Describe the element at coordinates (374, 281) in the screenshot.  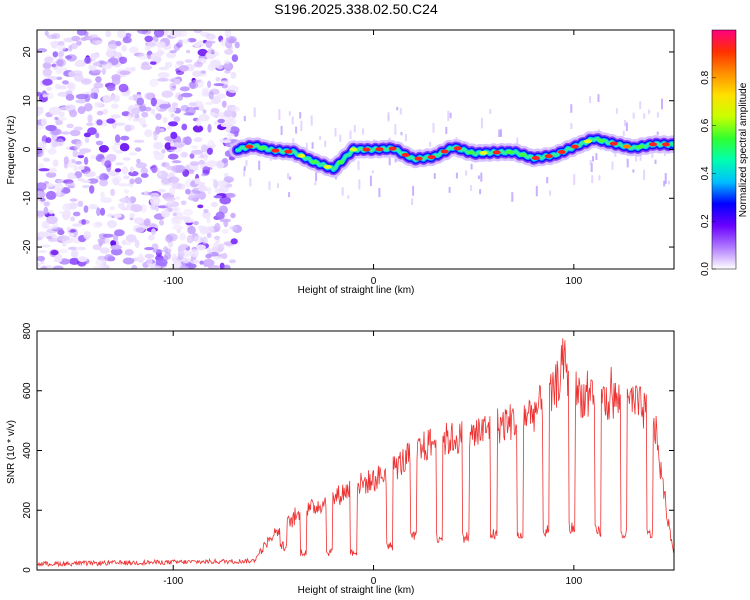
I see `x-tick-label: 0` at that location.